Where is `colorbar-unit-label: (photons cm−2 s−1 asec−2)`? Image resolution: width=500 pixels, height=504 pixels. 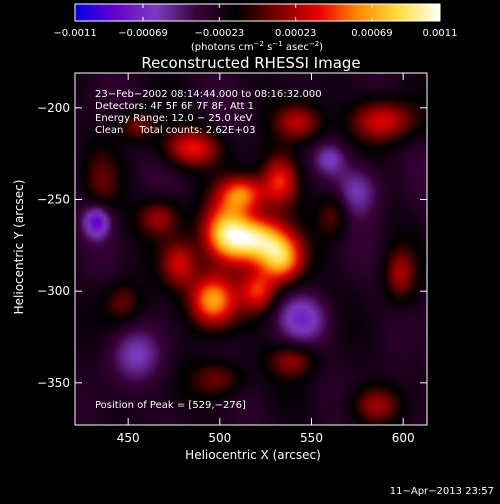 colorbar-unit-label: (photons cm−2 s−1 asec−2) is located at coordinates (257, 46).